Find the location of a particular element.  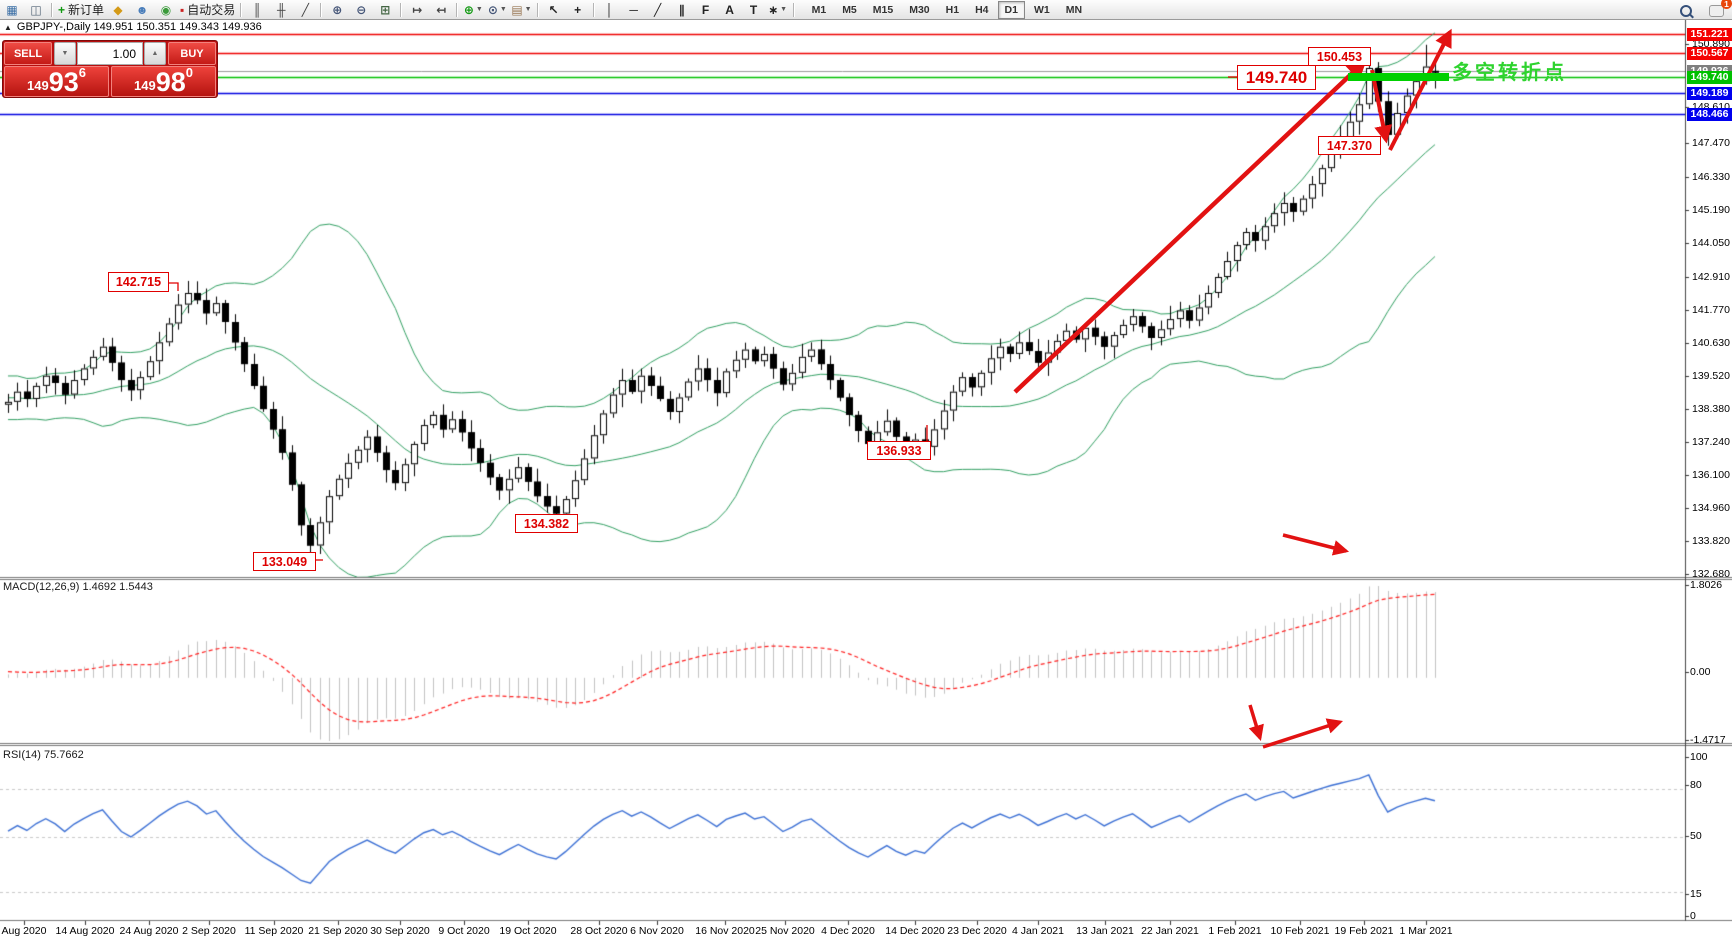

text-icon: A is located at coordinates (730, 9).